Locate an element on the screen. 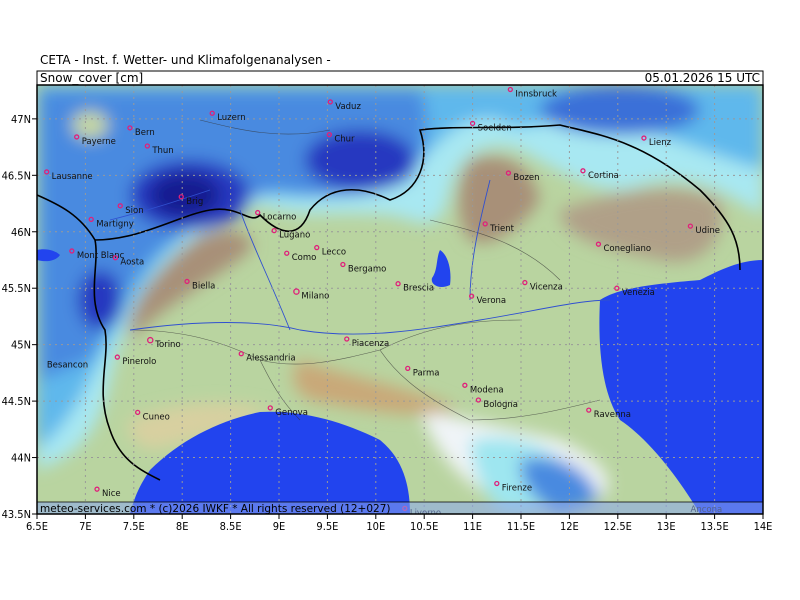 The height and width of the screenshot is (600, 800). city-bergamo: Bergamo is located at coordinates (363, 268).